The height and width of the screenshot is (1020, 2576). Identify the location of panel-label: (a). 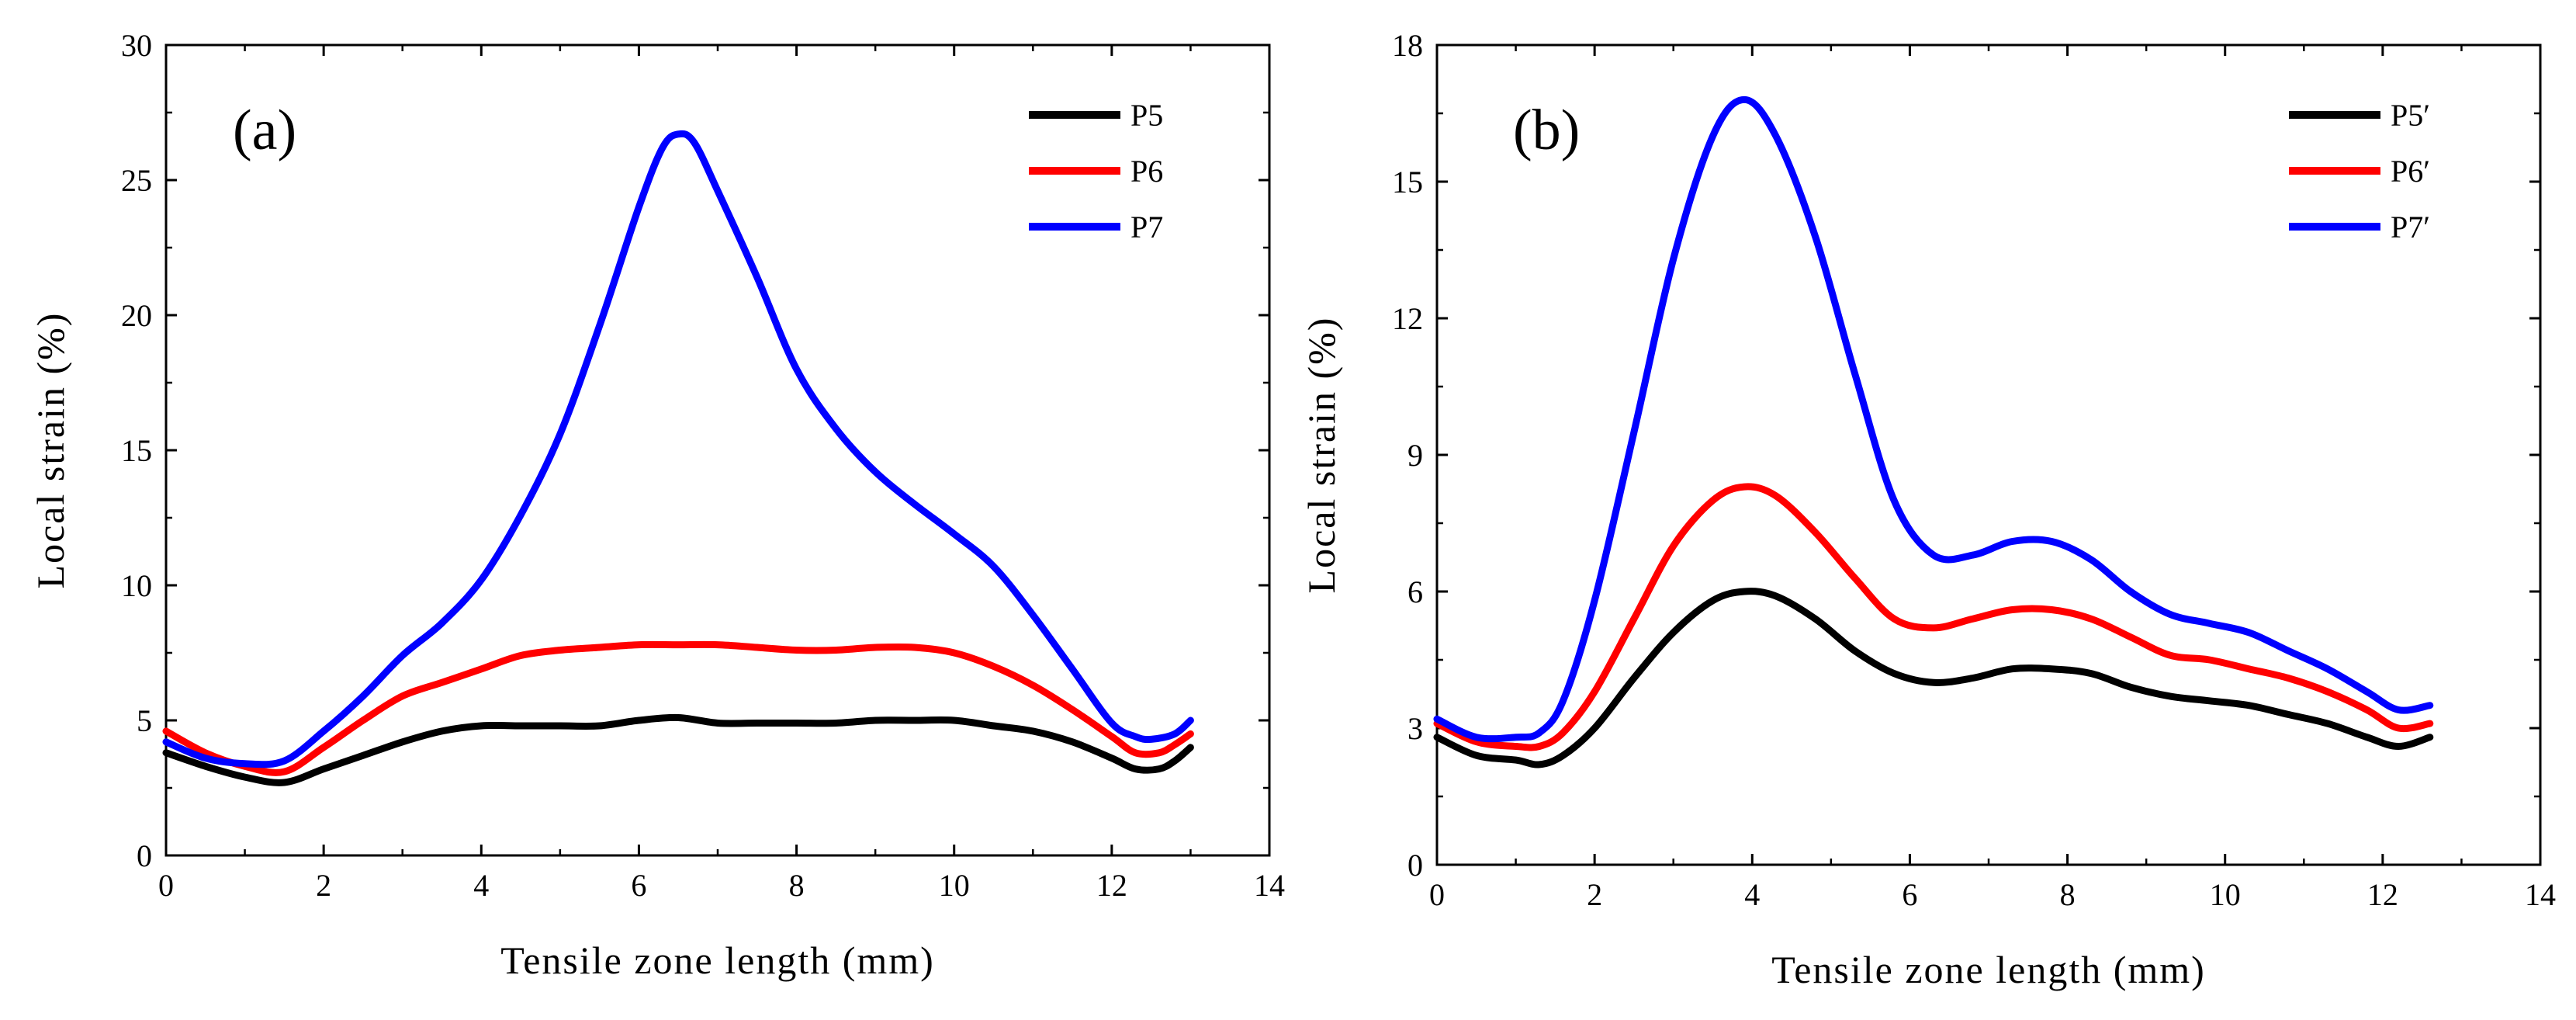
(264, 130).